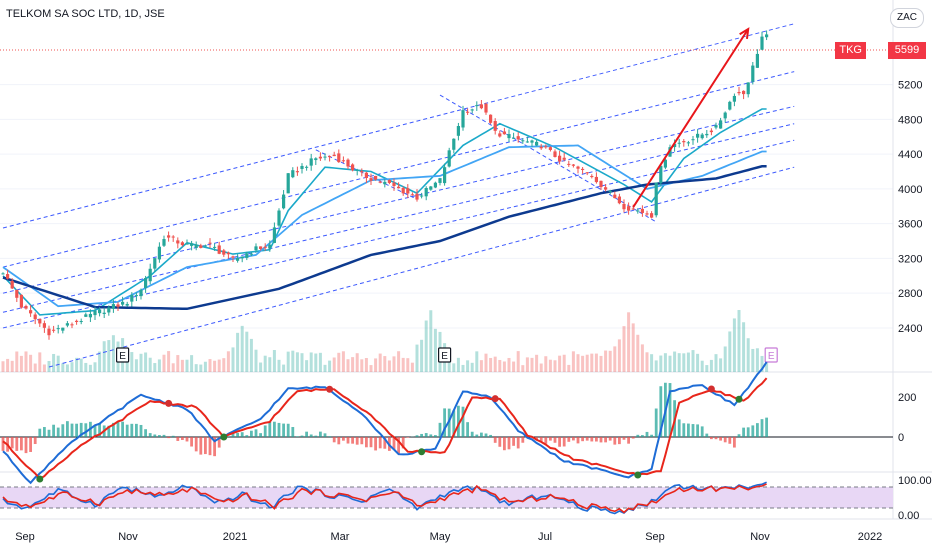 Image resolution: width=932 pixels, height=550 pixels. I want to click on price-tick-label: 4000, so click(910, 190).